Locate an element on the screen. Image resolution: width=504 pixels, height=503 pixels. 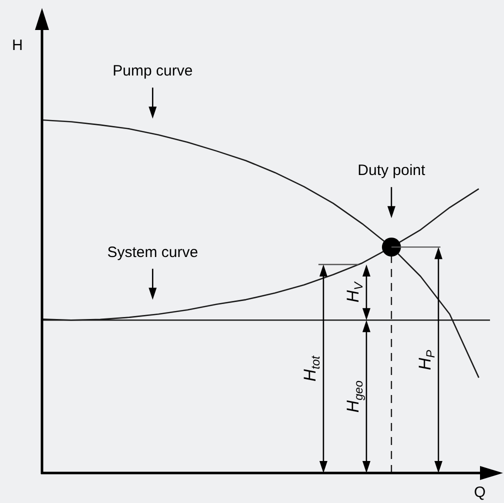
x-axis-title: Q is located at coordinates (480, 492).